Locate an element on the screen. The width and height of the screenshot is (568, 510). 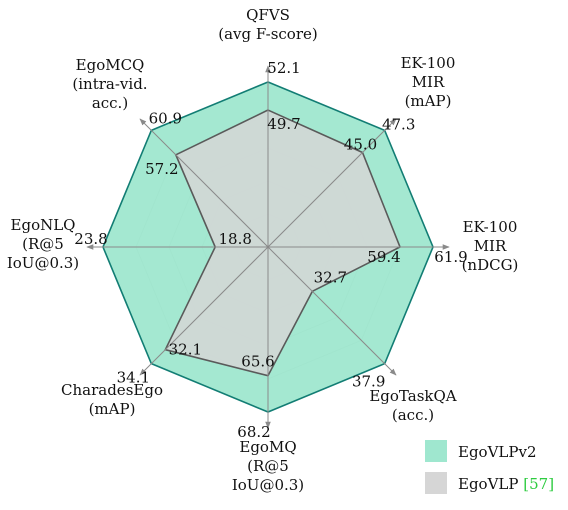
value-label-egovlp-8: 57.2 is located at coordinates (161, 169).